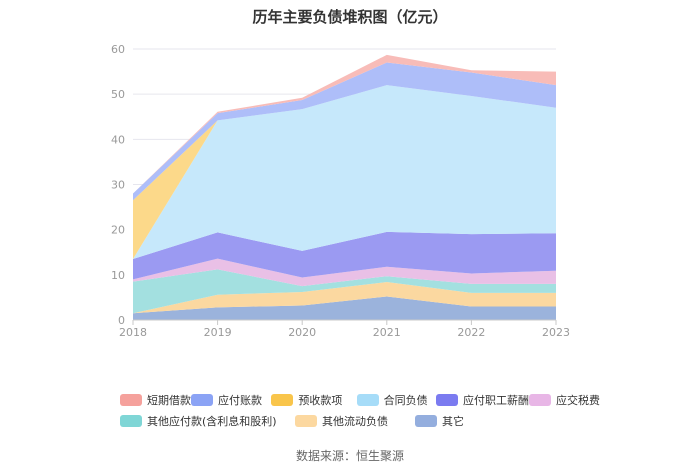 This screenshot has height=473, width=700. Describe the element at coordinates (439, 421) in the screenshot. I see `legend-item-others: 其它` at that location.